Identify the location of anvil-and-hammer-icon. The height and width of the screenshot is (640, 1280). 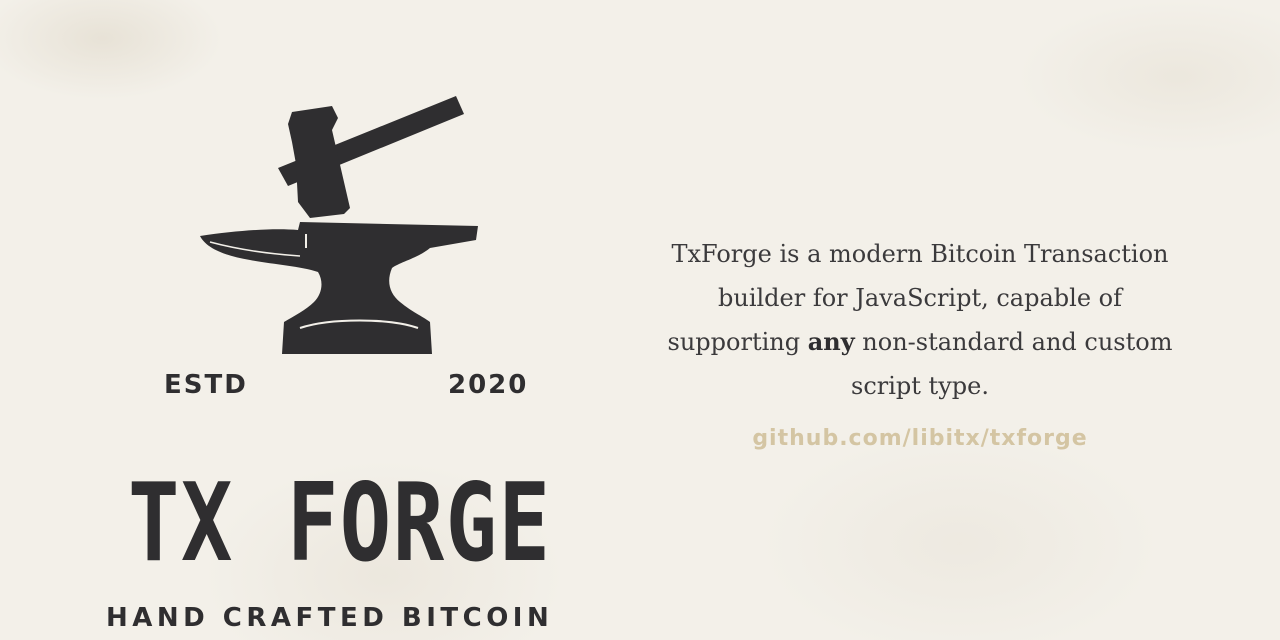
(339, 225).